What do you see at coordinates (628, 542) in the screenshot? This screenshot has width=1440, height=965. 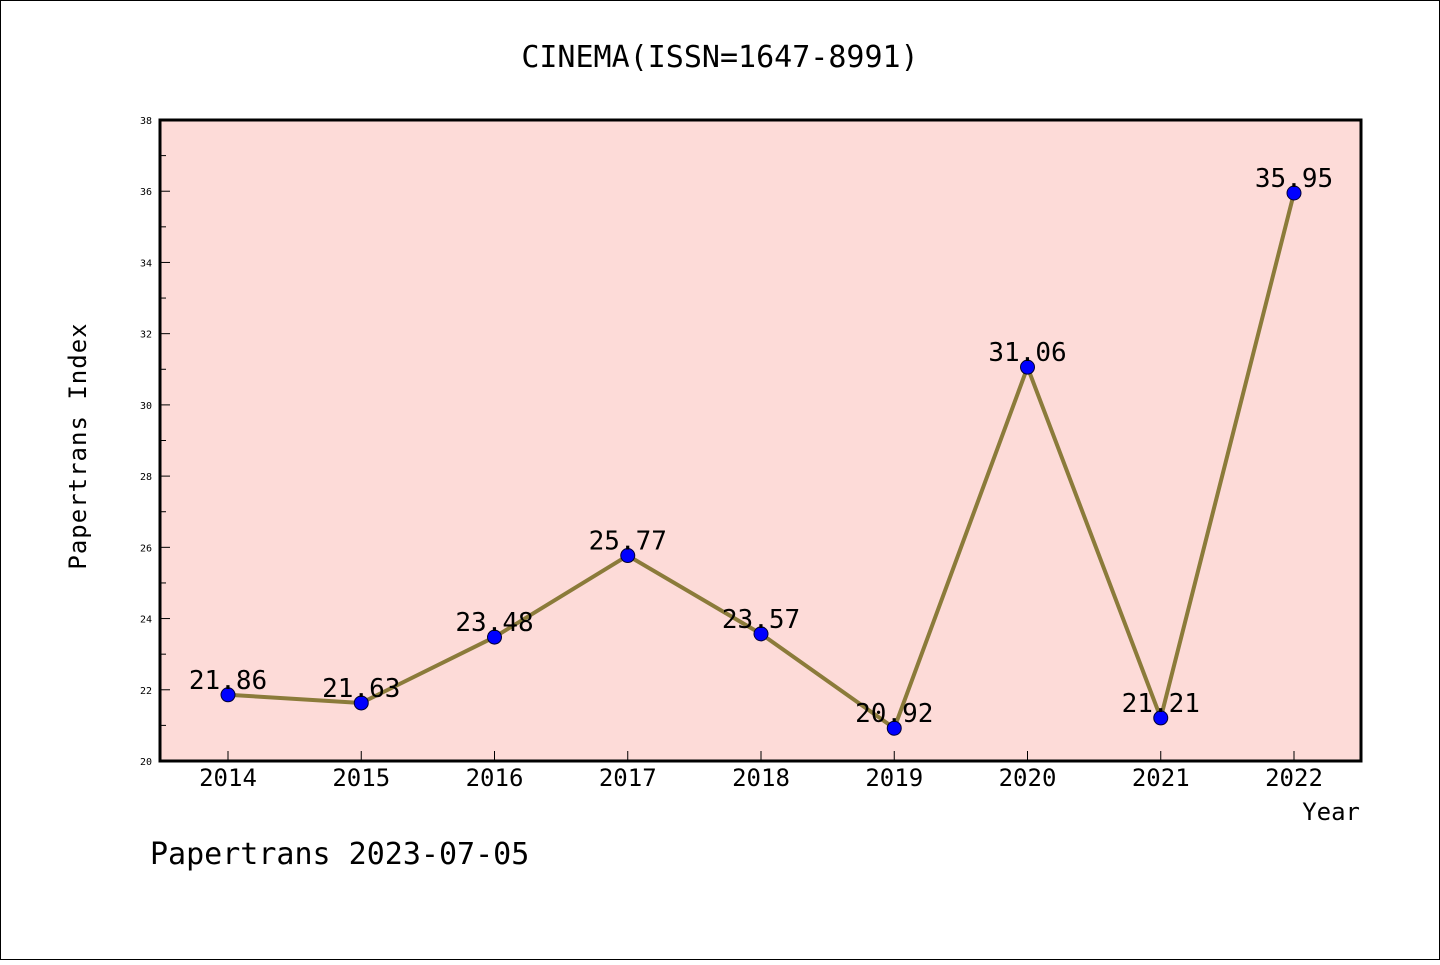 I see `data-label: 25.77` at bounding box center [628, 542].